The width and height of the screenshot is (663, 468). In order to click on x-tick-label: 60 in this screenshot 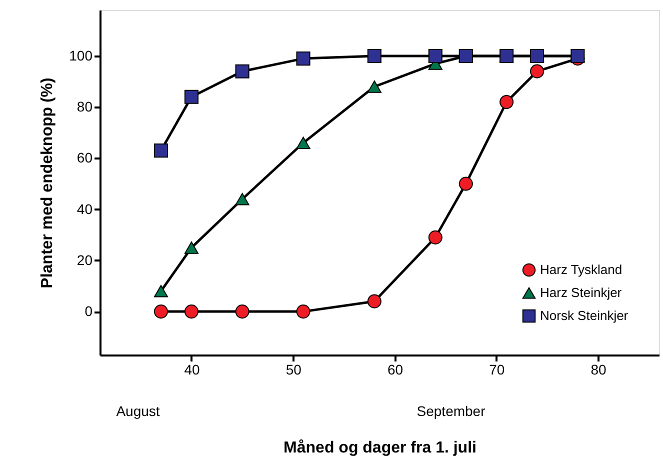, I will do `click(395, 370)`.